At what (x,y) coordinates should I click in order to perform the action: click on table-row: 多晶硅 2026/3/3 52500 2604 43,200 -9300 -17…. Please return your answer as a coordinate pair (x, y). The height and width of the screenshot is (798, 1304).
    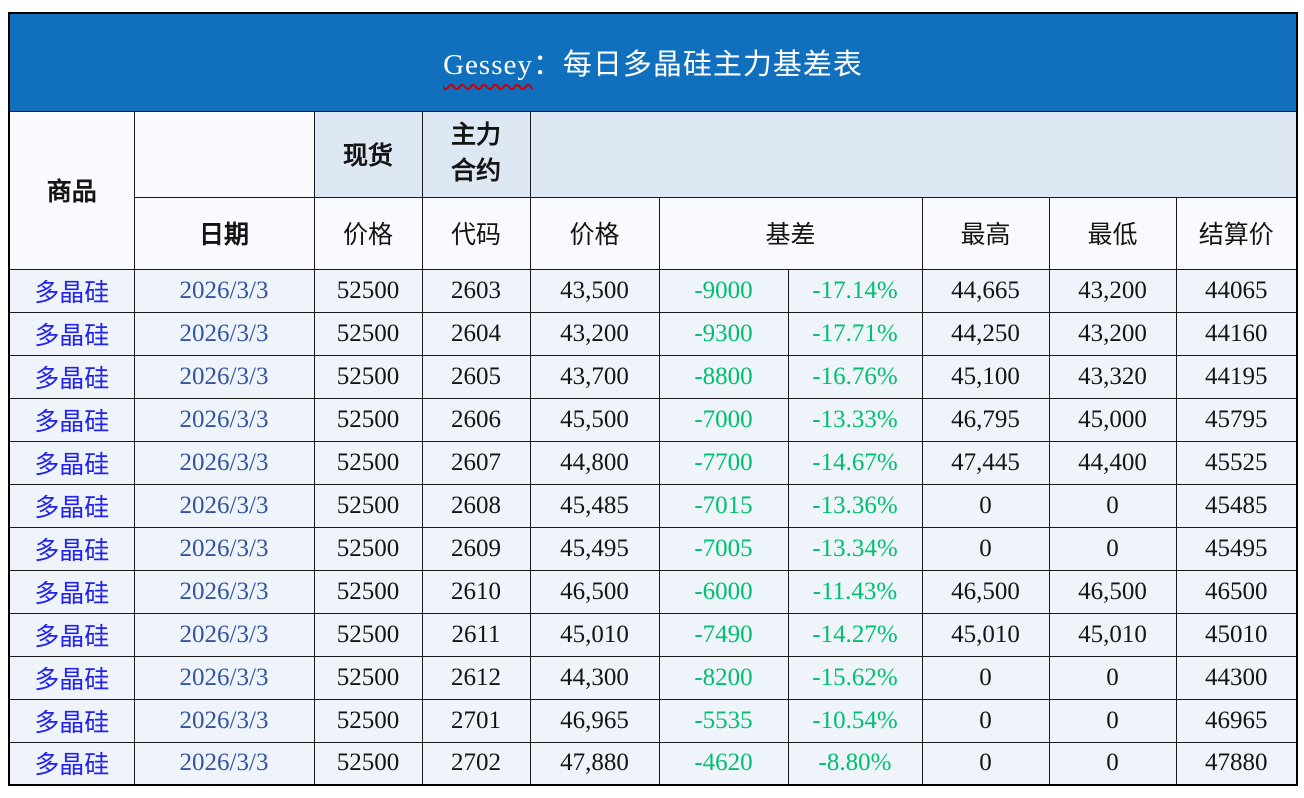
    Looking at the image, I should click on (653, 333).